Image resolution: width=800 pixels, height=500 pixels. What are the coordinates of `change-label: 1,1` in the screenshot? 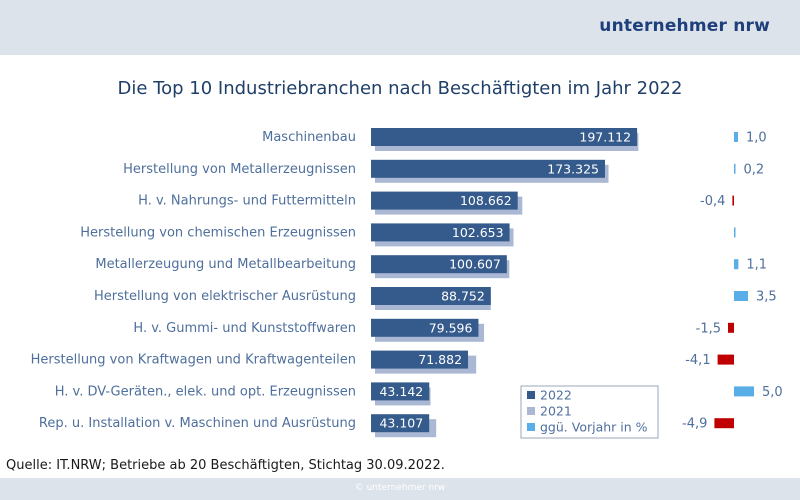 It's located at (756, 265).